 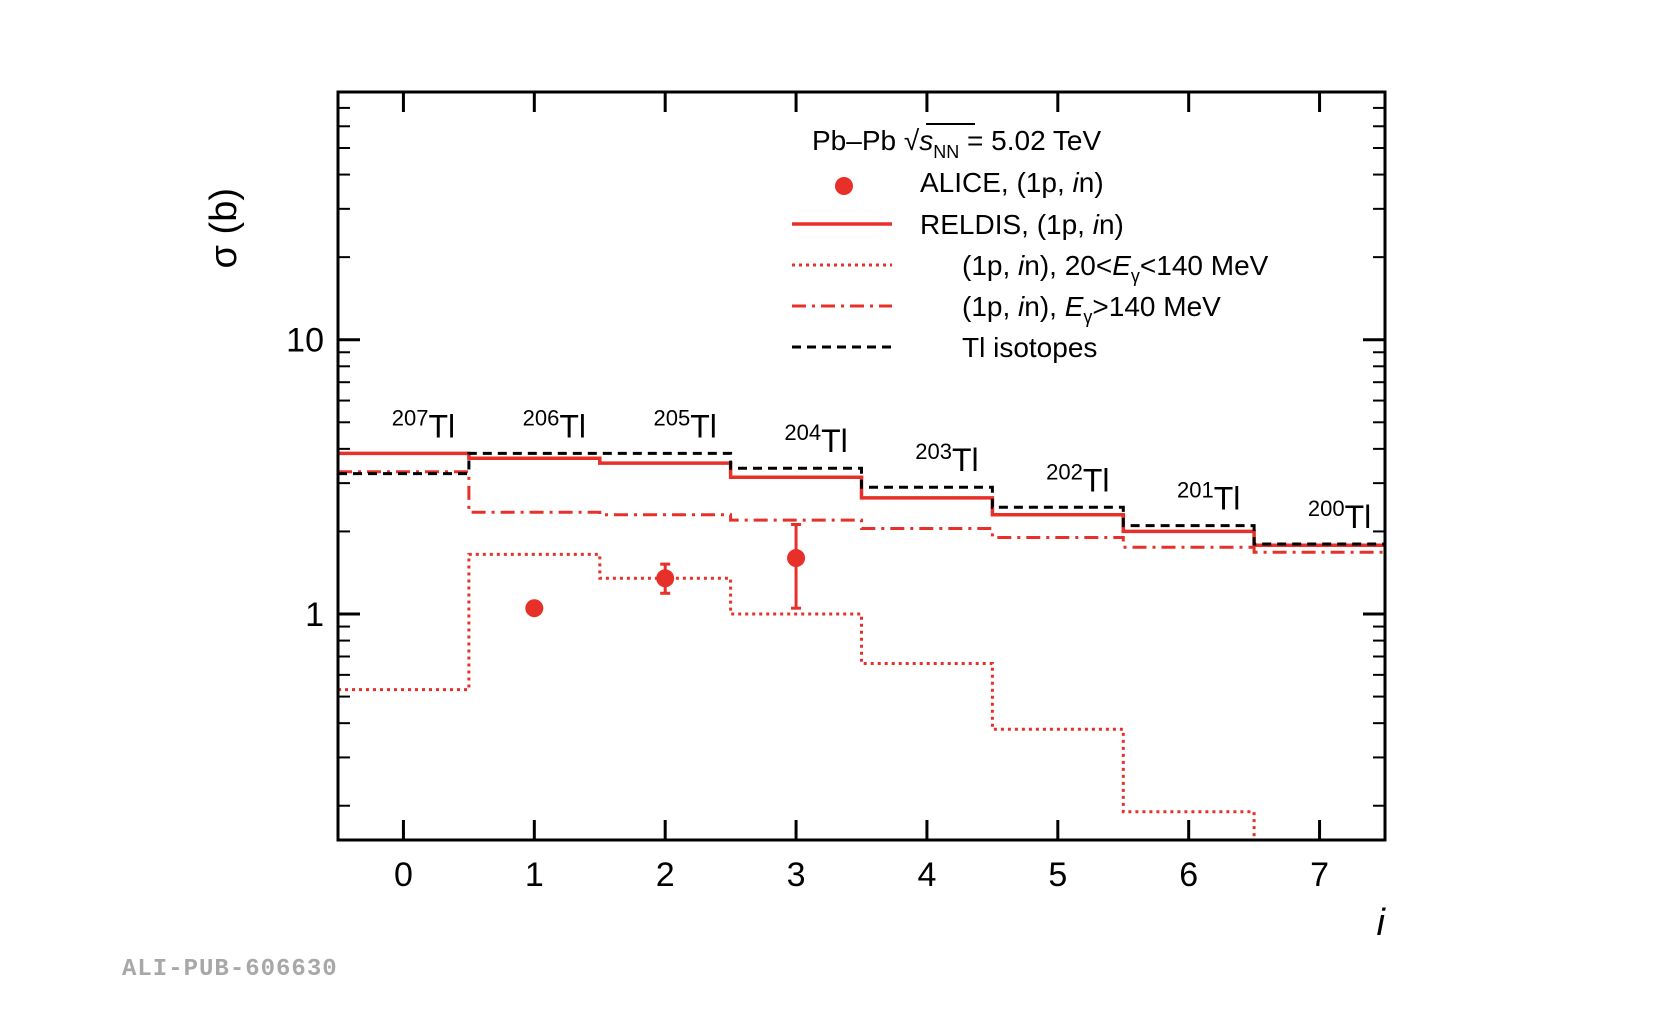 What do you see at coordinates (926, 875) in the screenshot?
I see `x-tick-label-4: 4` at bounding box center [926, 875].